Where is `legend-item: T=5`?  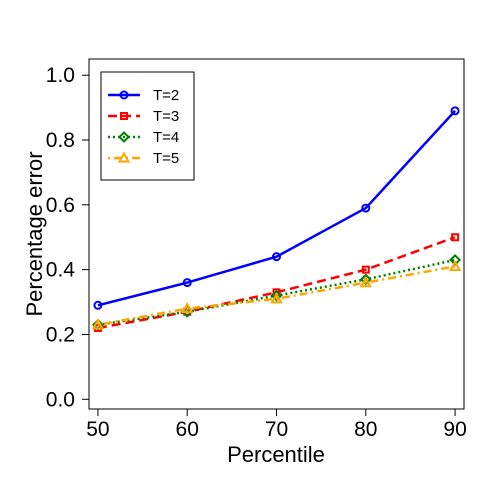
legend-item: T=5 is located at coordinates (143, 158).